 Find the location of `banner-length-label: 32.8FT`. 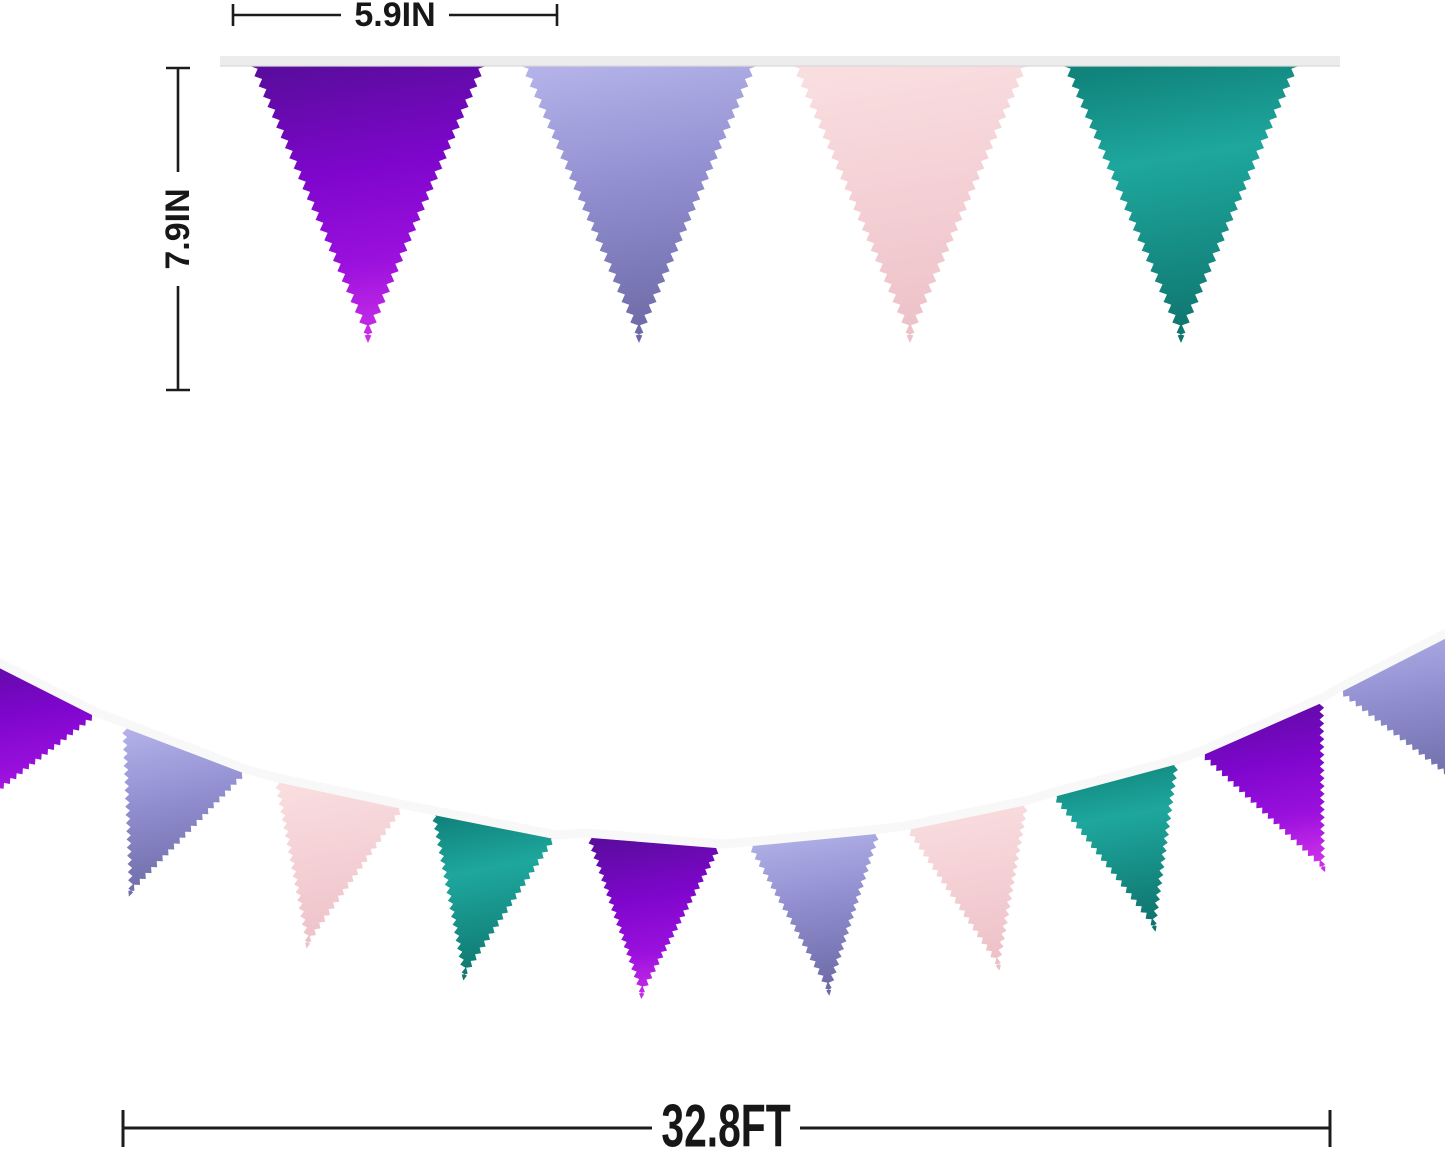

banner-length-label: 32.8FT is located at coordinates (725, 1122).